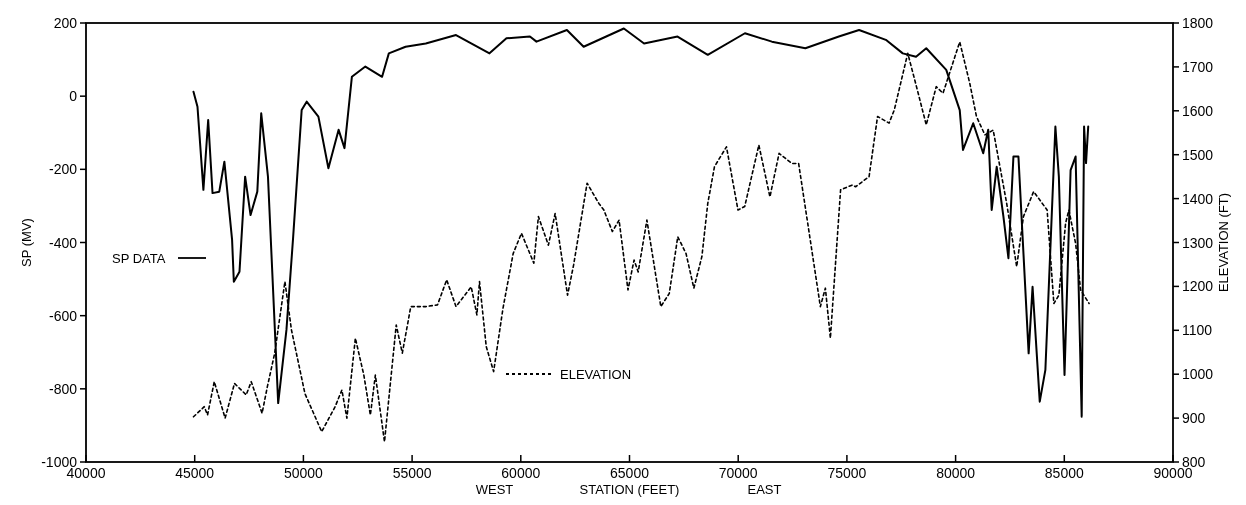 The image size is (1246, 505). Describe the element at coordinates (65, 23) in the screenshot. I see `y-tick-label: 200` at that location.